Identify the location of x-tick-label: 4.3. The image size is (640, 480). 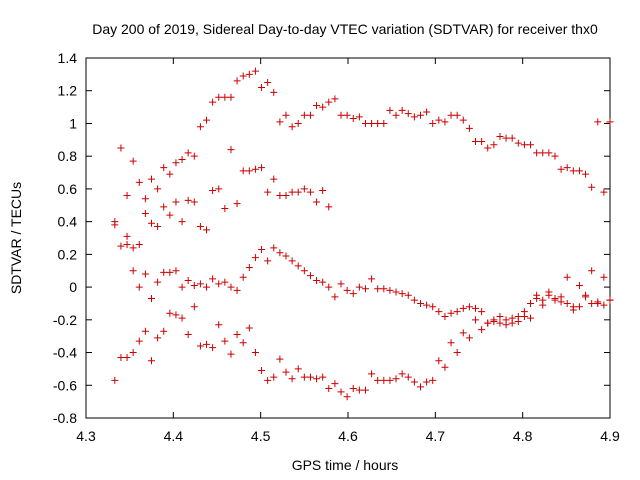
(86, 436).